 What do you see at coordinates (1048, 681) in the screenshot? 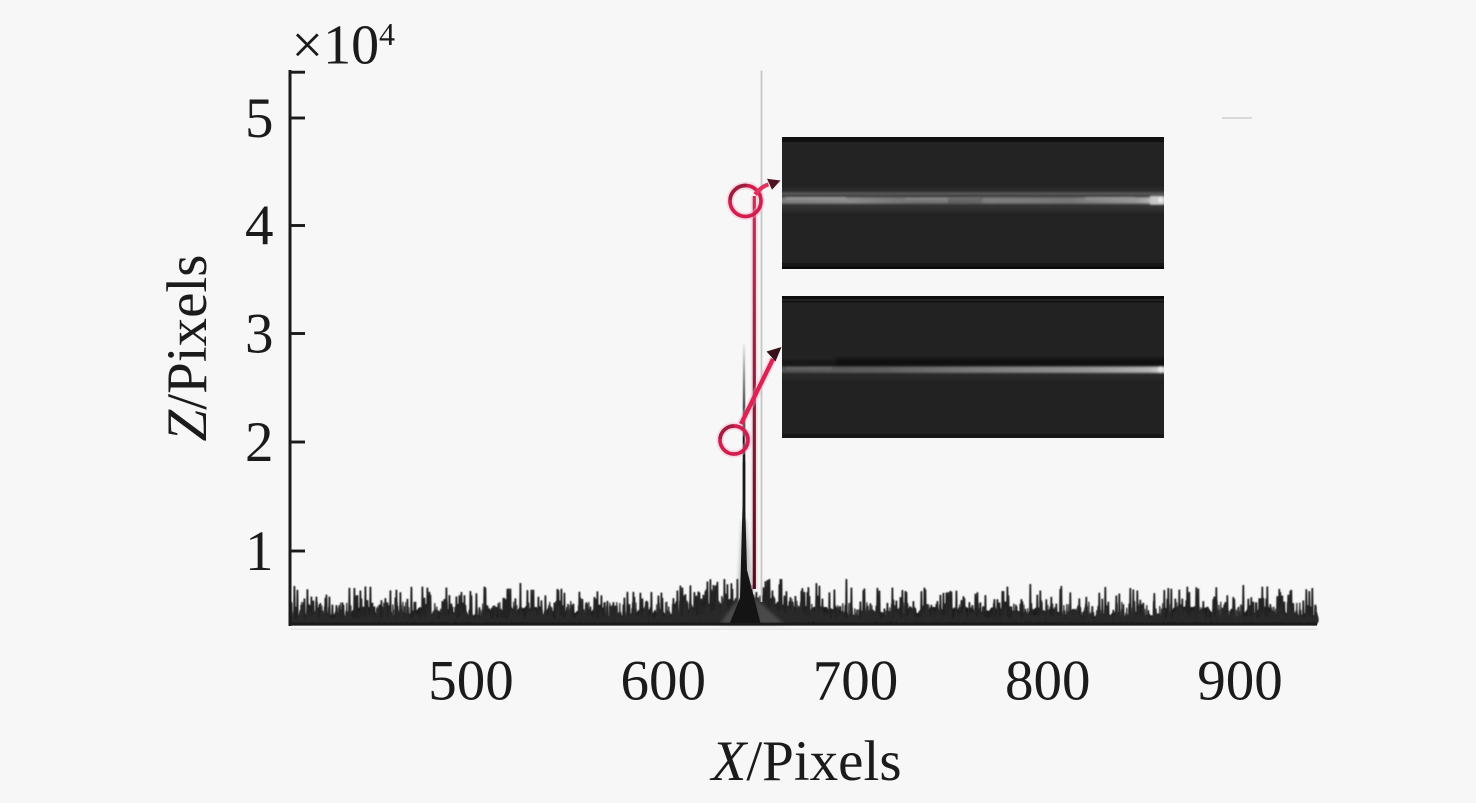
I see `svg-text: 800` at bounding box center [1048, 681].